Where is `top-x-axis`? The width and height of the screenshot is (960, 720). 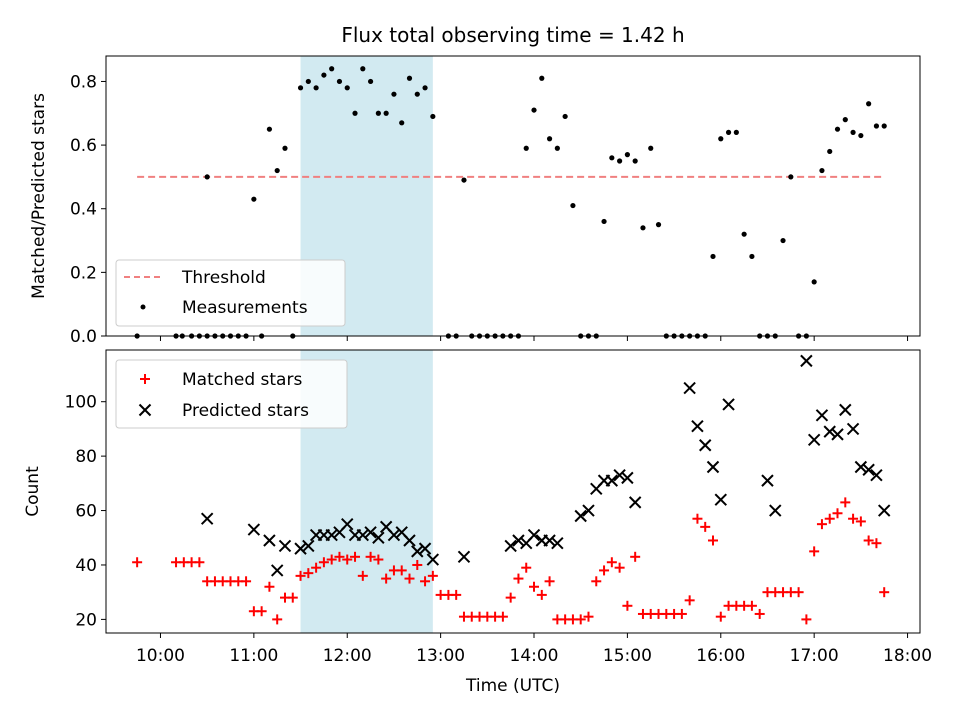 top-x-axis is located at coordinates (534, 338).